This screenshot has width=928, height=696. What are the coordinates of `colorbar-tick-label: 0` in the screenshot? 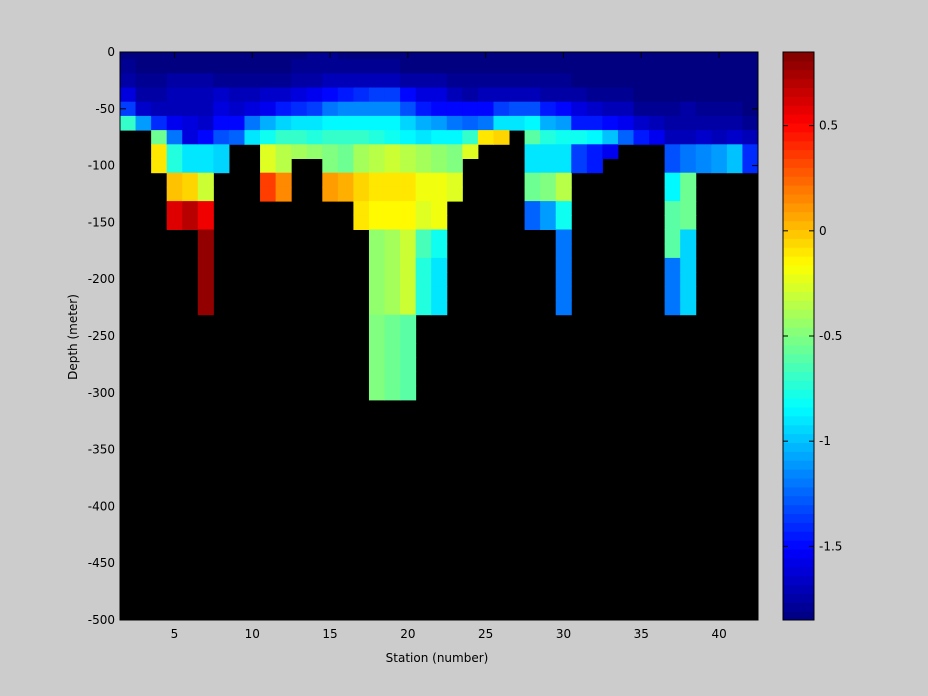 It's located at (823, 231).